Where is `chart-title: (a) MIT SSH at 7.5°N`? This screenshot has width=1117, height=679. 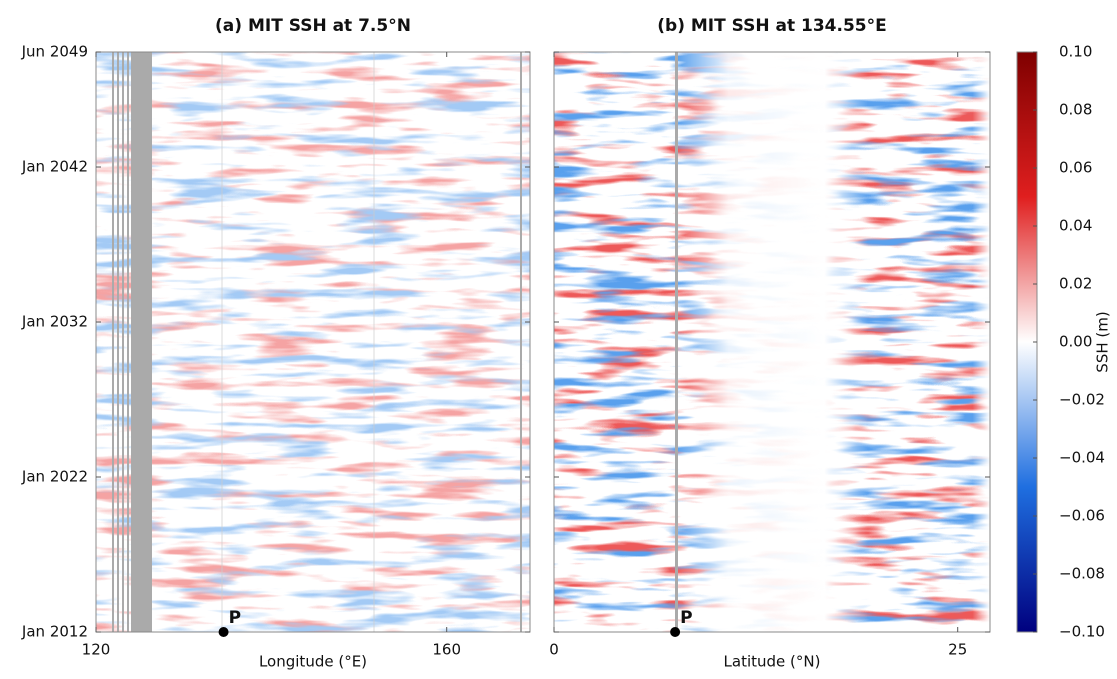 chart-title: (a) MIT SSH at 7.5°N is located at coordinates (313, 26).